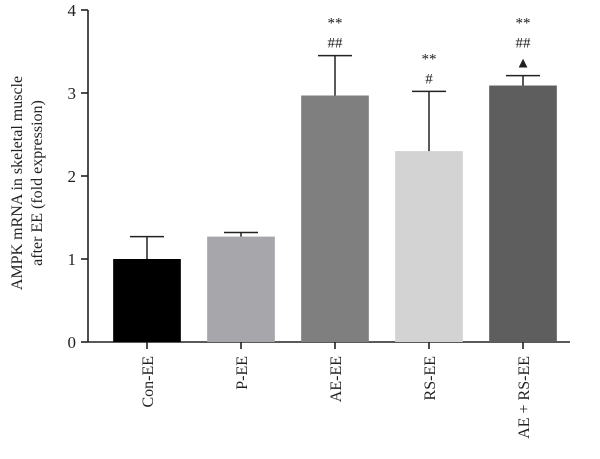 This screenshot has width=600, height=459. I want to click on x-tick-label: AE-EE, so click(336, 379).